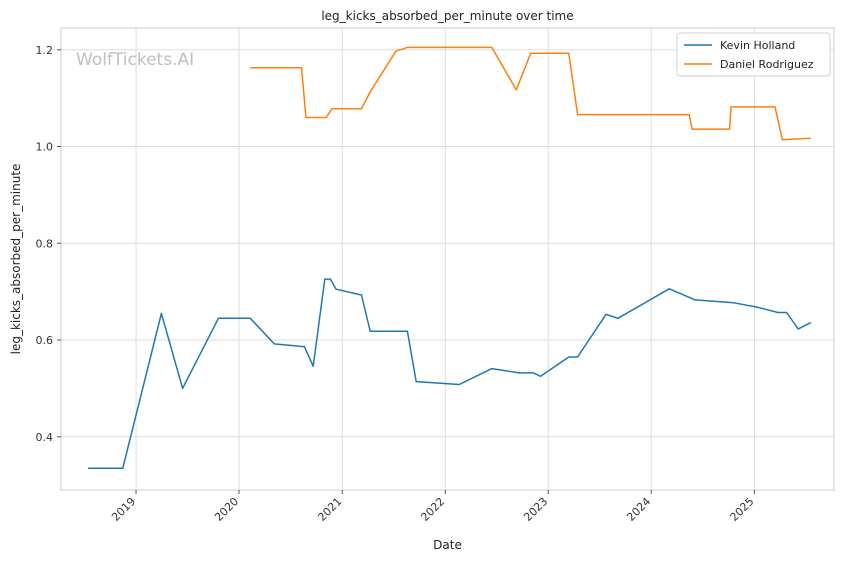 This screenshot has height=561, width=844. I want to click on legend-label-daniel-rodriguez: Daniel Rodriguez, so click(767, 64).